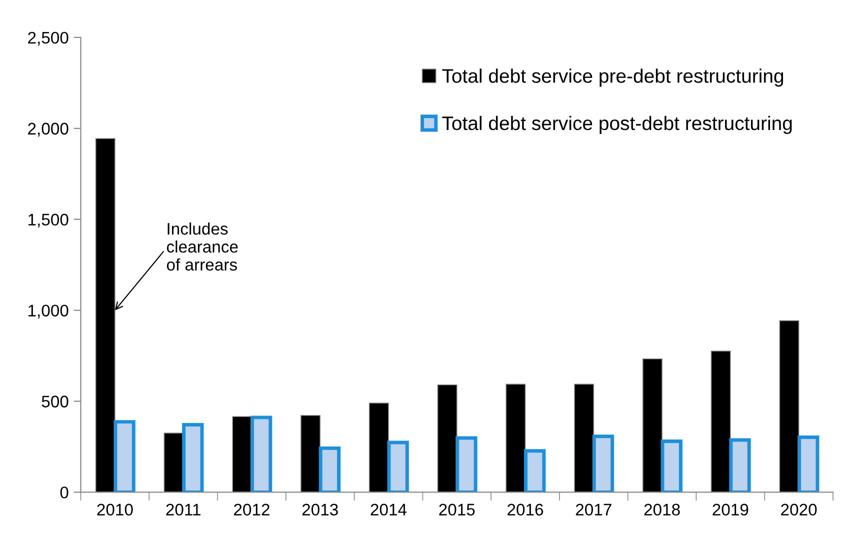  What do you see at coordinates (48, 129) in the screenshot?
I see `y-tick-label: 2,000` at bounding box center [48, 129].